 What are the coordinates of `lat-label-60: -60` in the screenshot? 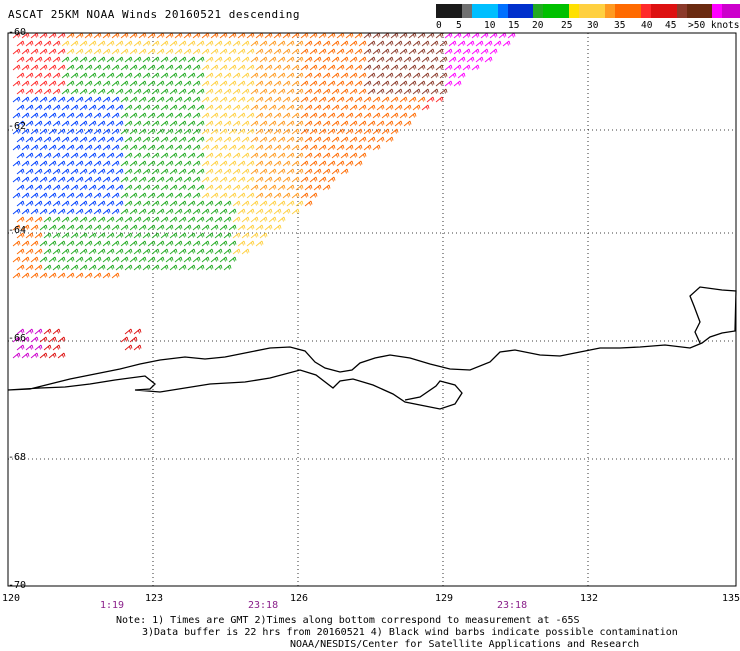 It's located at (17, 32).